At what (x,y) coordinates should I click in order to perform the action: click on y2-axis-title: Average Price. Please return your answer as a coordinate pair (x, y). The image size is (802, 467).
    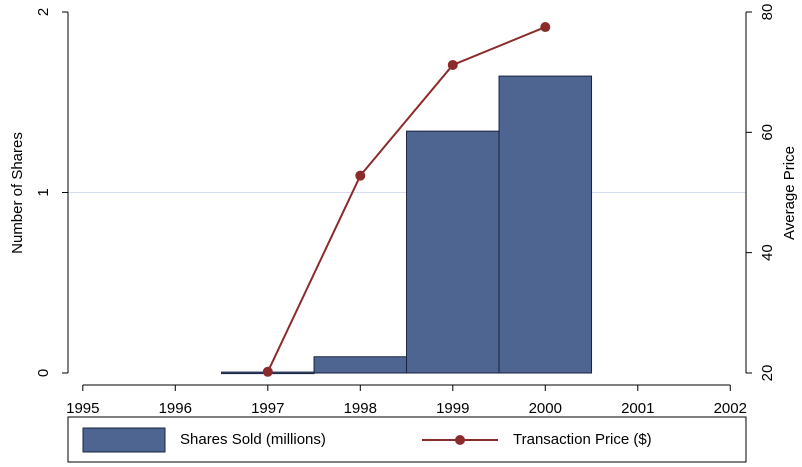
    Looking at the image, I should click on (789, 193).